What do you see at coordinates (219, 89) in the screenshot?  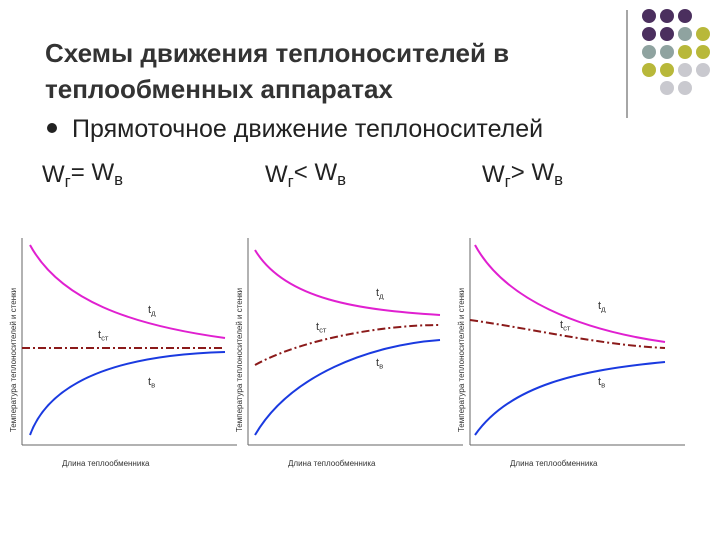 I see `title-line: теплообменных аппаратах` at bounding box center [219, 89].